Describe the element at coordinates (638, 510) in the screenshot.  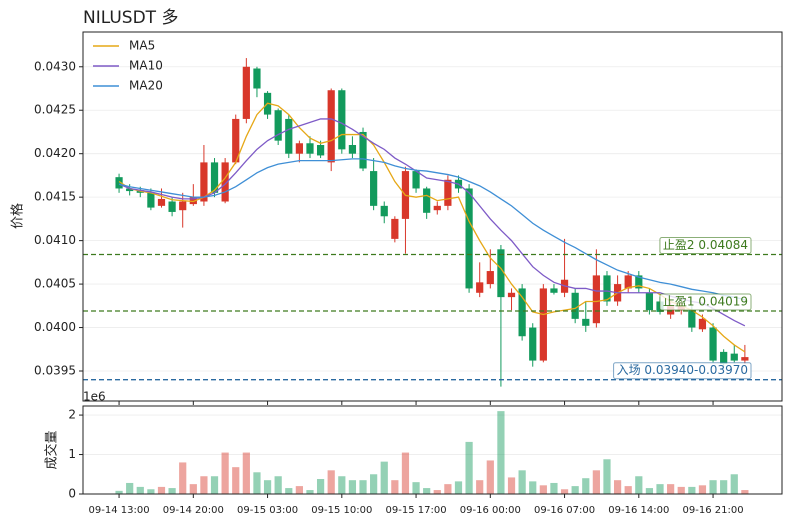
I see `x-tick-label: 09-16 14:00` at that location.